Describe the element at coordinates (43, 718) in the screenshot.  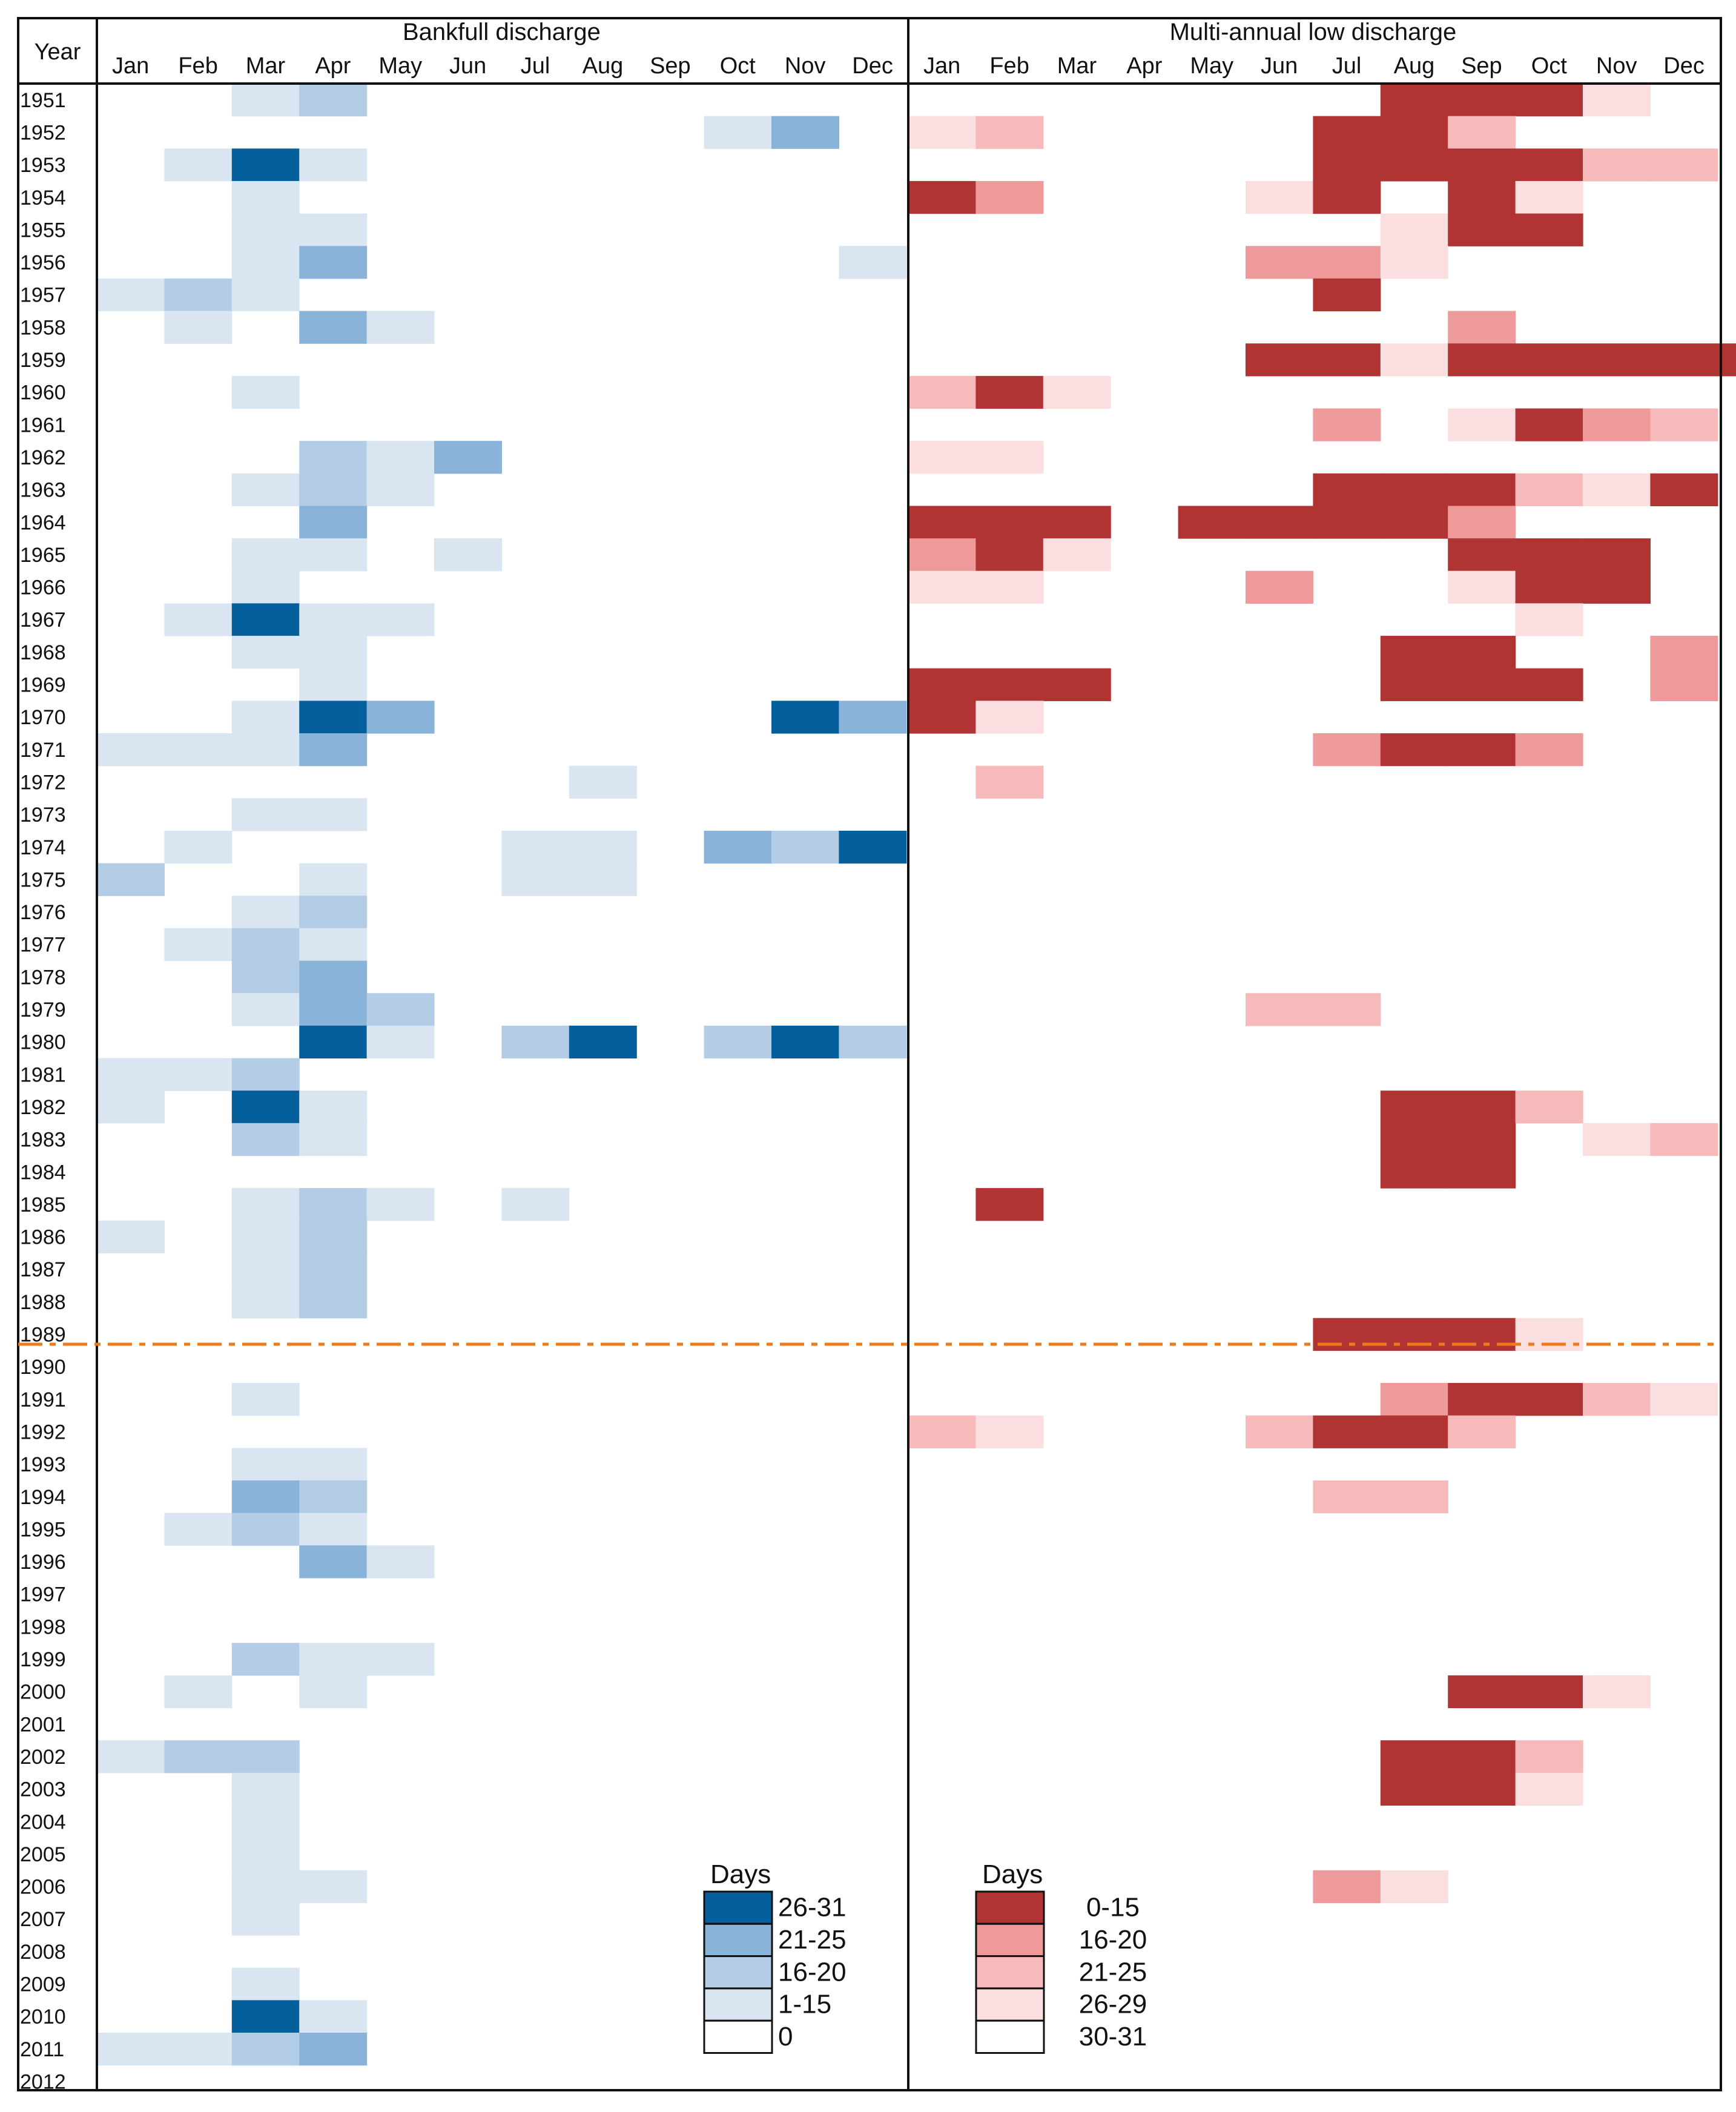
I see `year-label: 1970` at that location.